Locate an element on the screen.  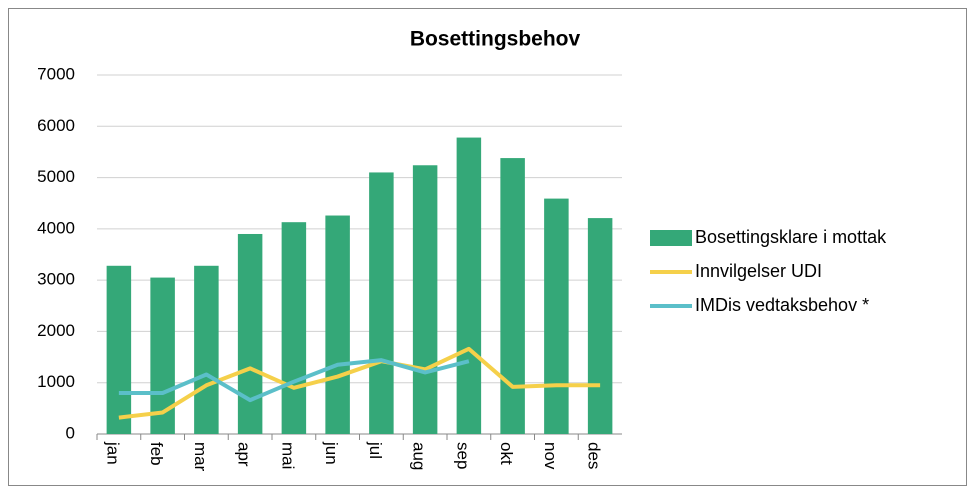
y-tick-label: 4000 is located at coordinates (56, 227).